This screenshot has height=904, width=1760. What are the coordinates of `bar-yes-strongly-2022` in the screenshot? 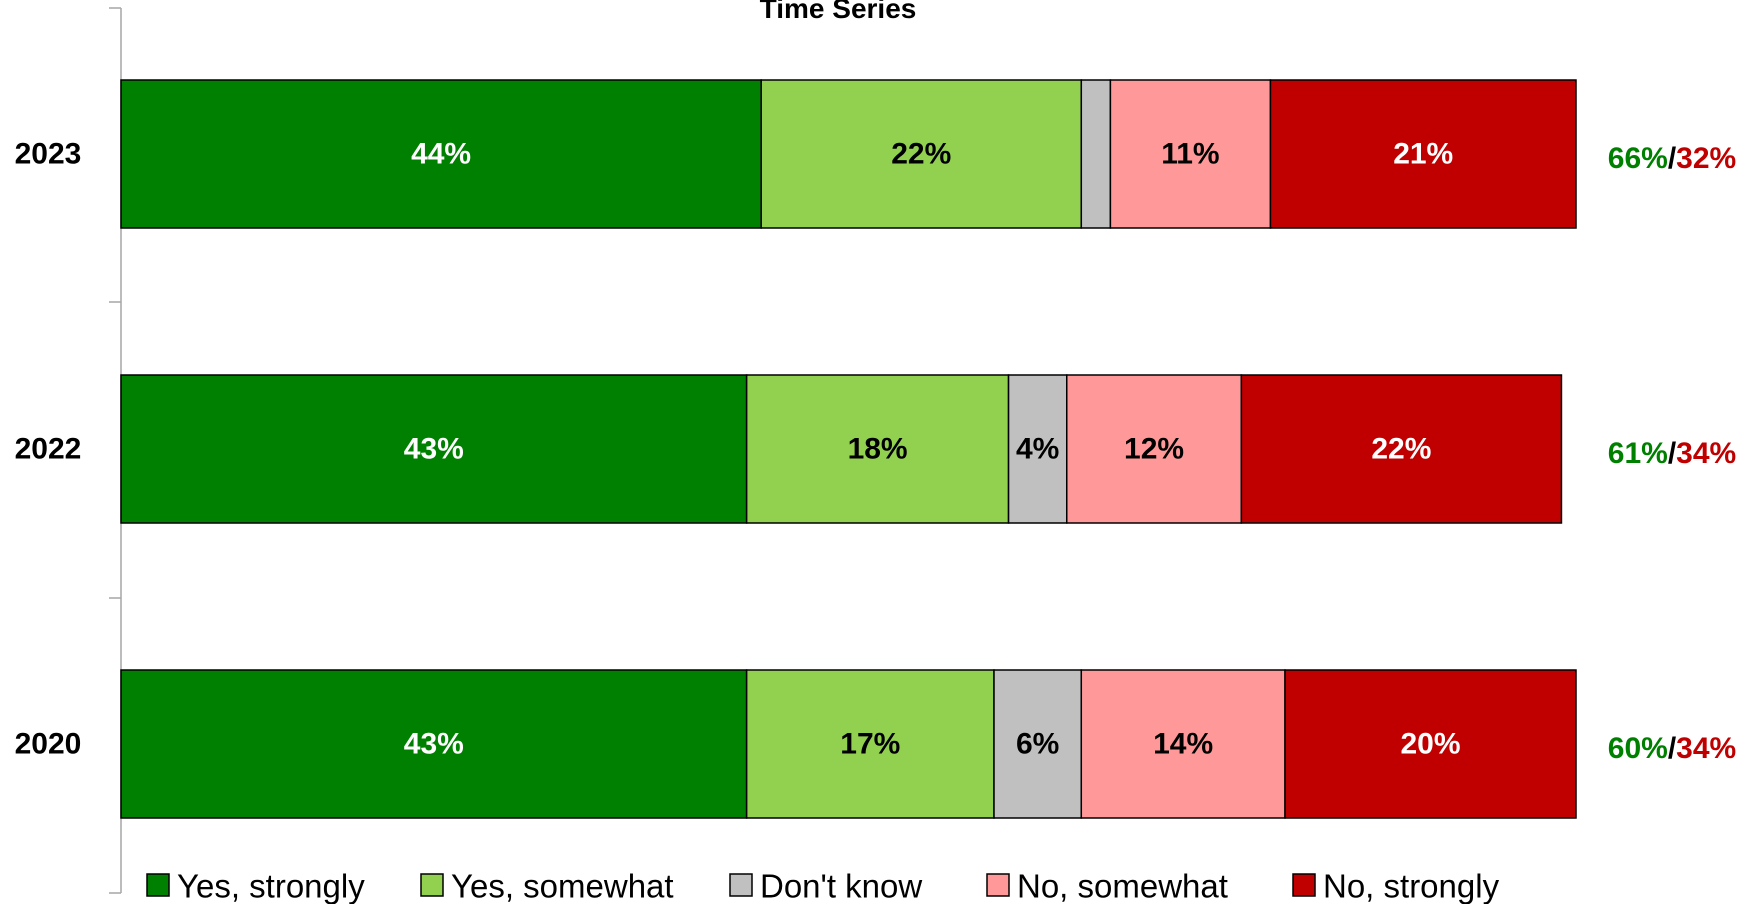 It's located at (434, 449).